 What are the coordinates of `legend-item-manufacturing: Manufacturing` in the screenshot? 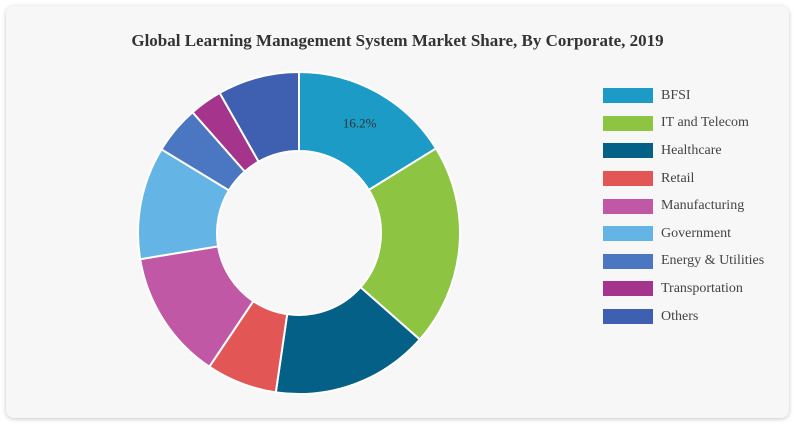 It's located at (683, 206).